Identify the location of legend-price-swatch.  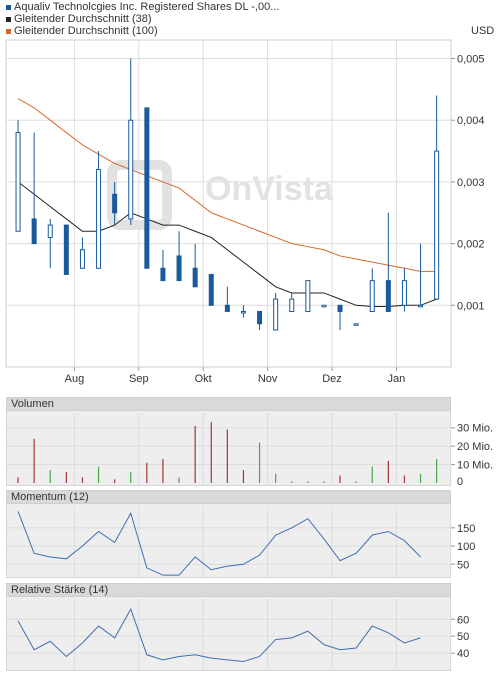
(8, 7).